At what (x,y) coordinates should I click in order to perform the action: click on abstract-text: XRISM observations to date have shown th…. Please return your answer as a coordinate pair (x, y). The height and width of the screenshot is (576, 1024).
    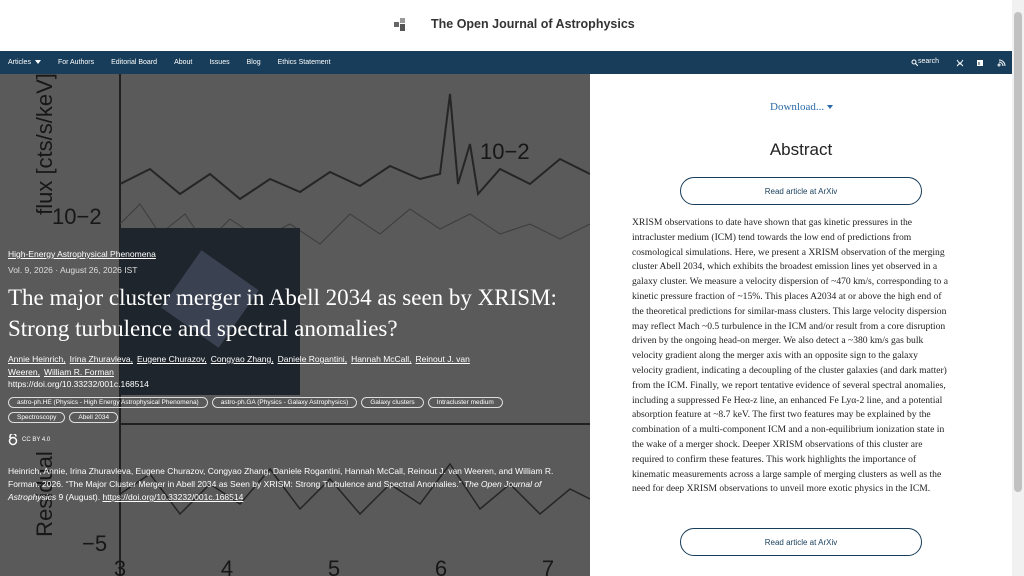
    Looking at the image, I should click on (790, 356).